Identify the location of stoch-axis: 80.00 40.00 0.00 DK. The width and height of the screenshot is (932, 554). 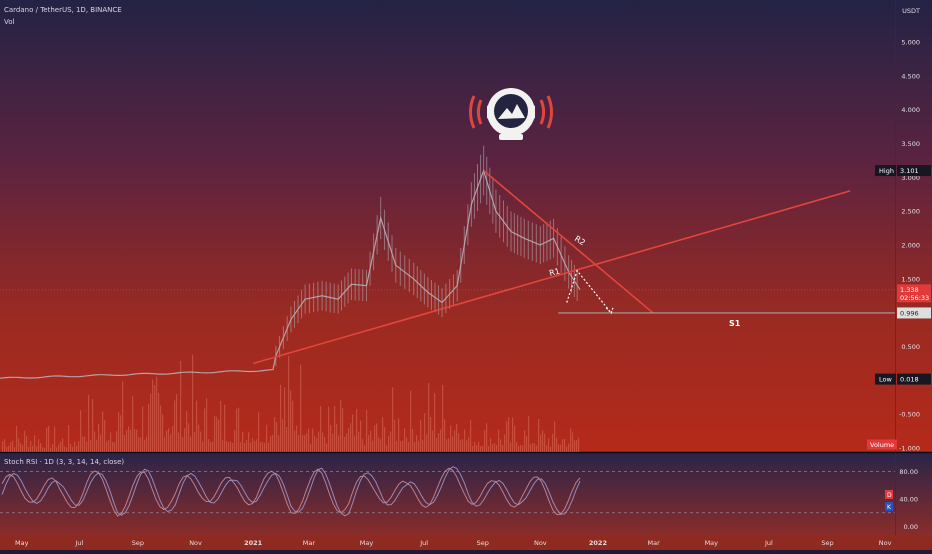
(901, 499).